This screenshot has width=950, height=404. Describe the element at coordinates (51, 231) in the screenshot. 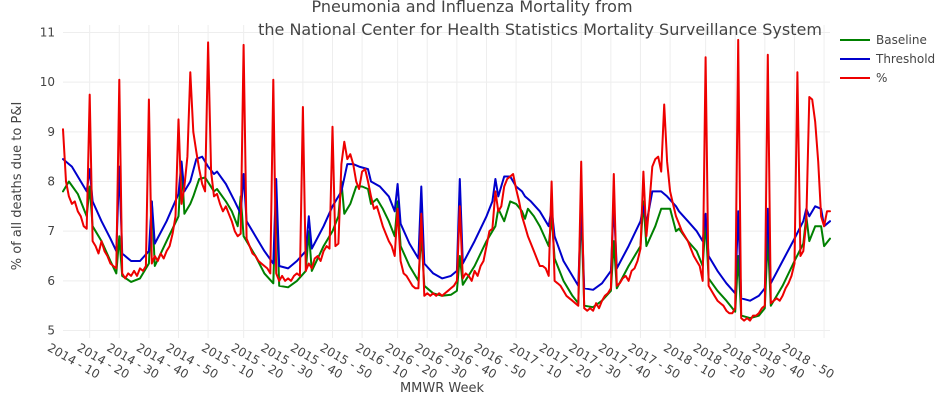

I see `y-tick-label: 7` at that location.